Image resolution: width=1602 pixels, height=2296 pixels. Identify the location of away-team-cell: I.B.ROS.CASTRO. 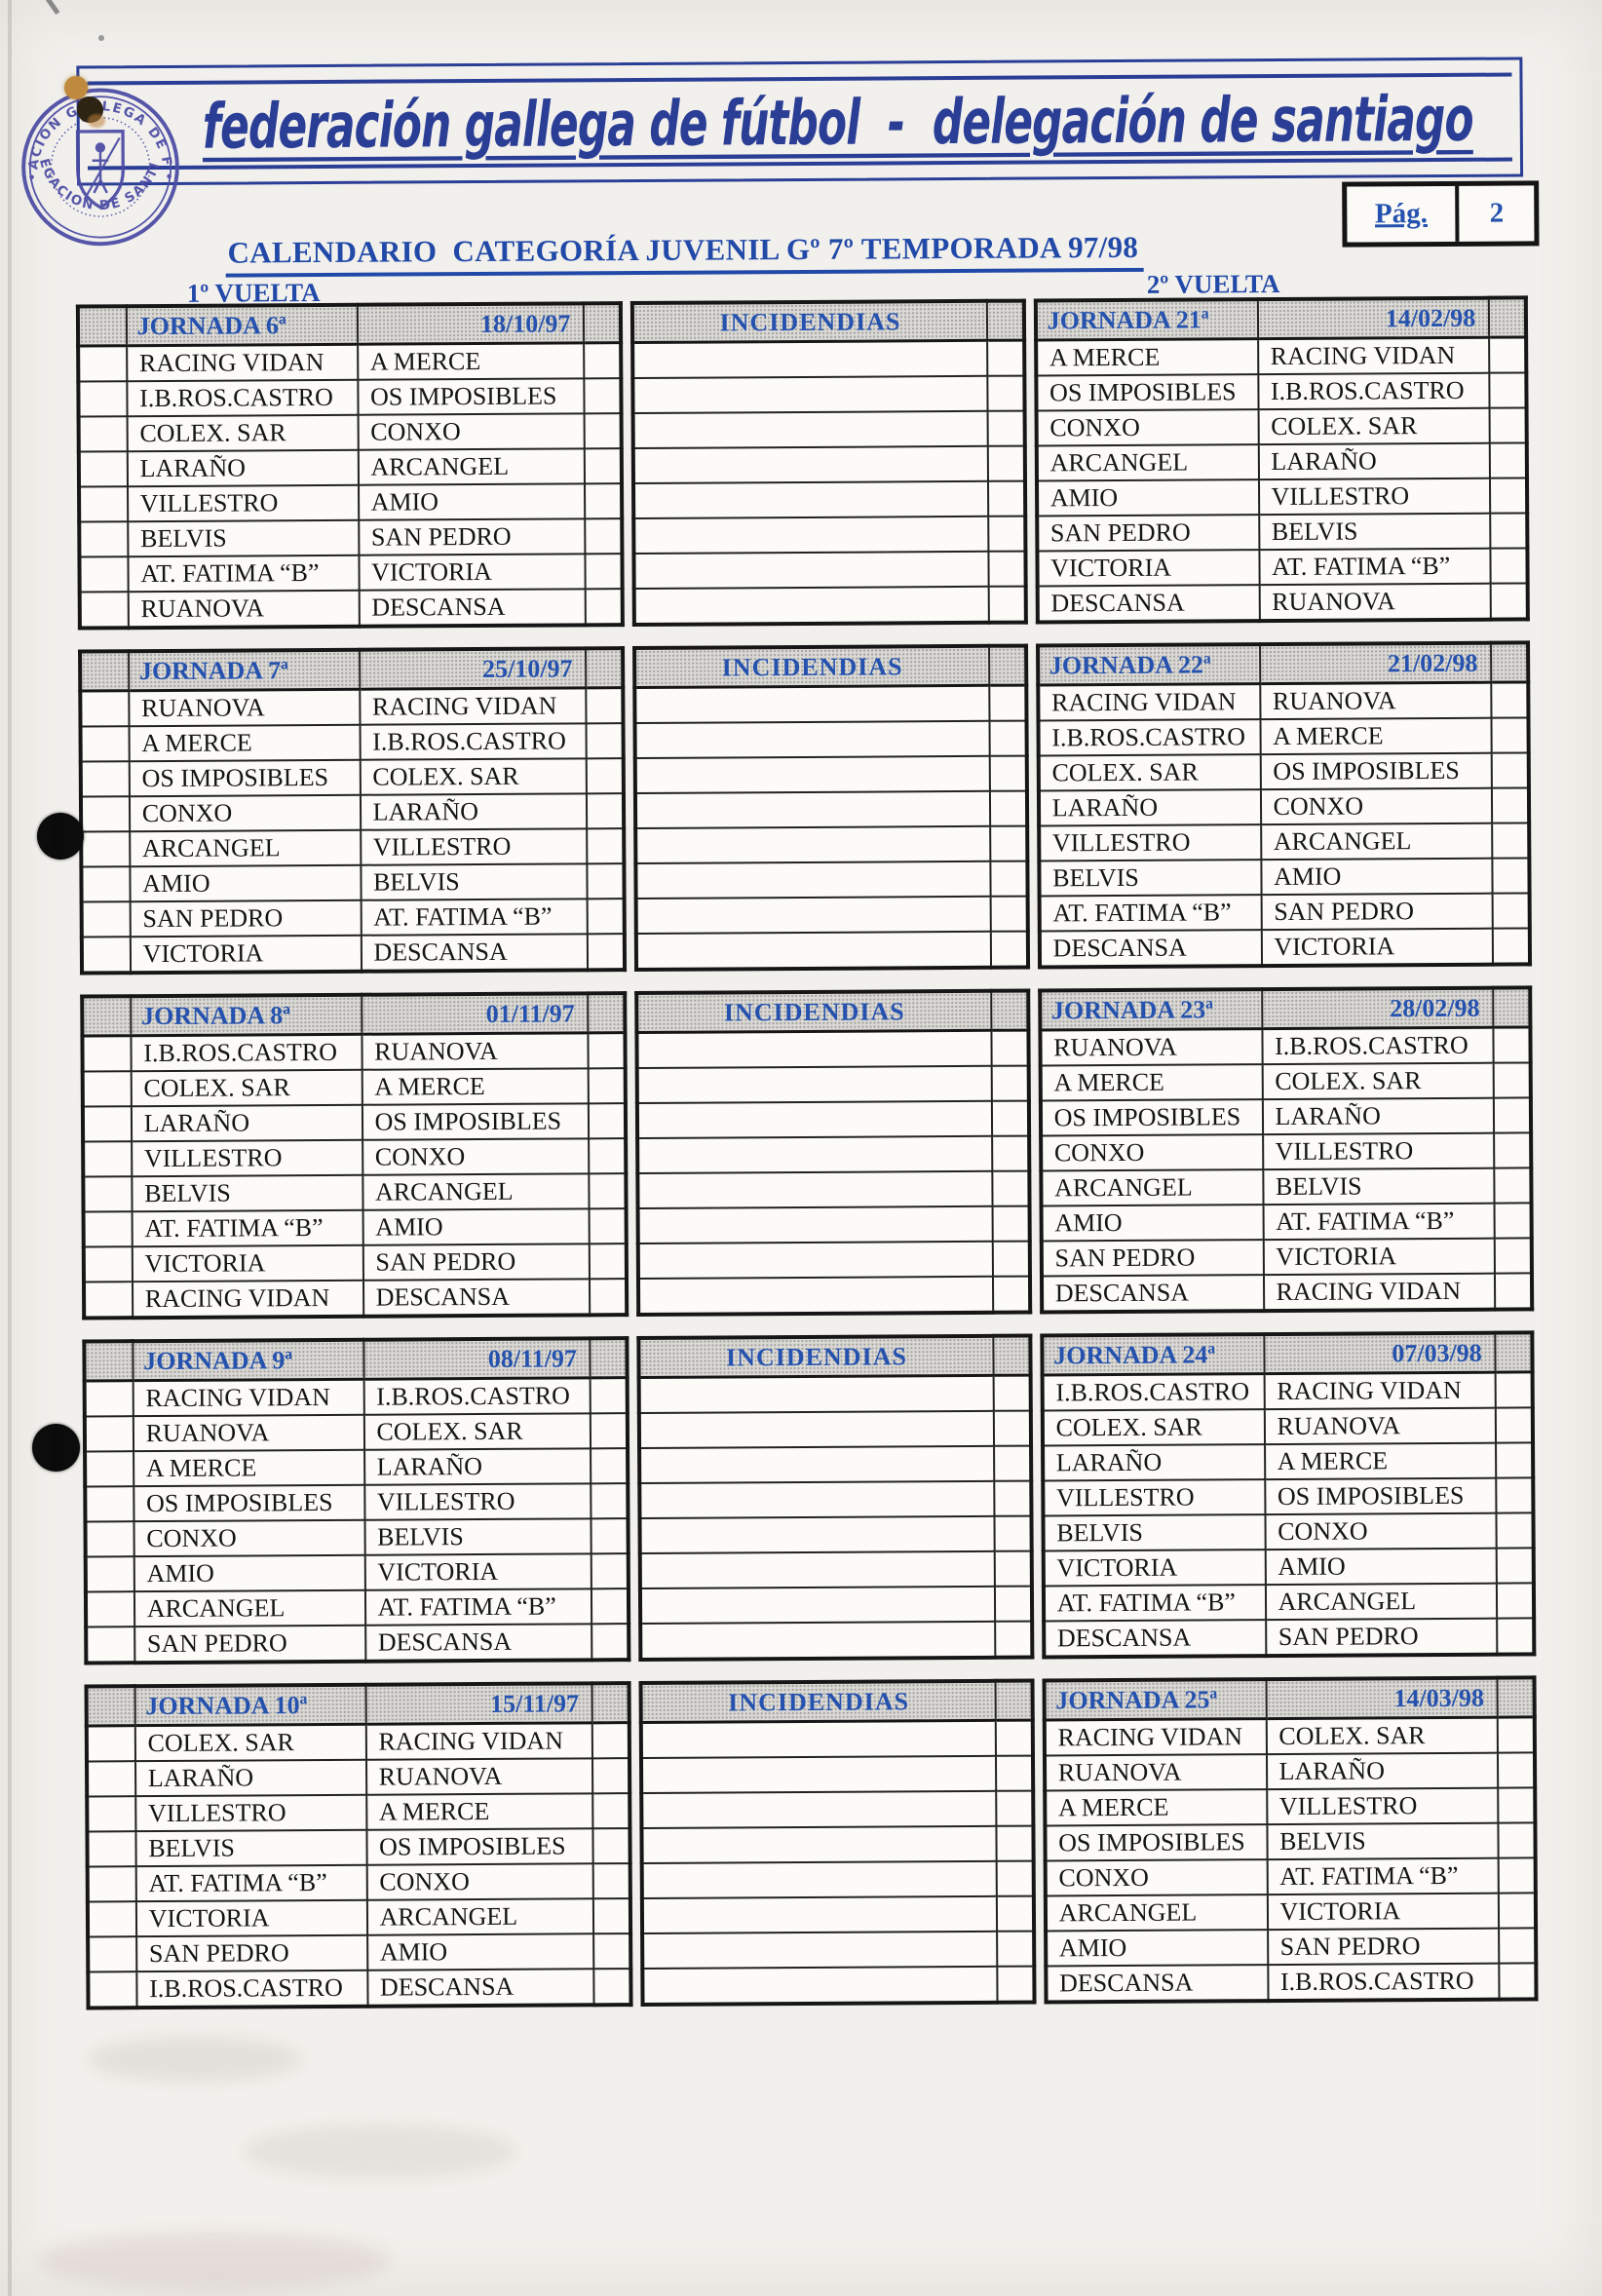
(1383, 1982).